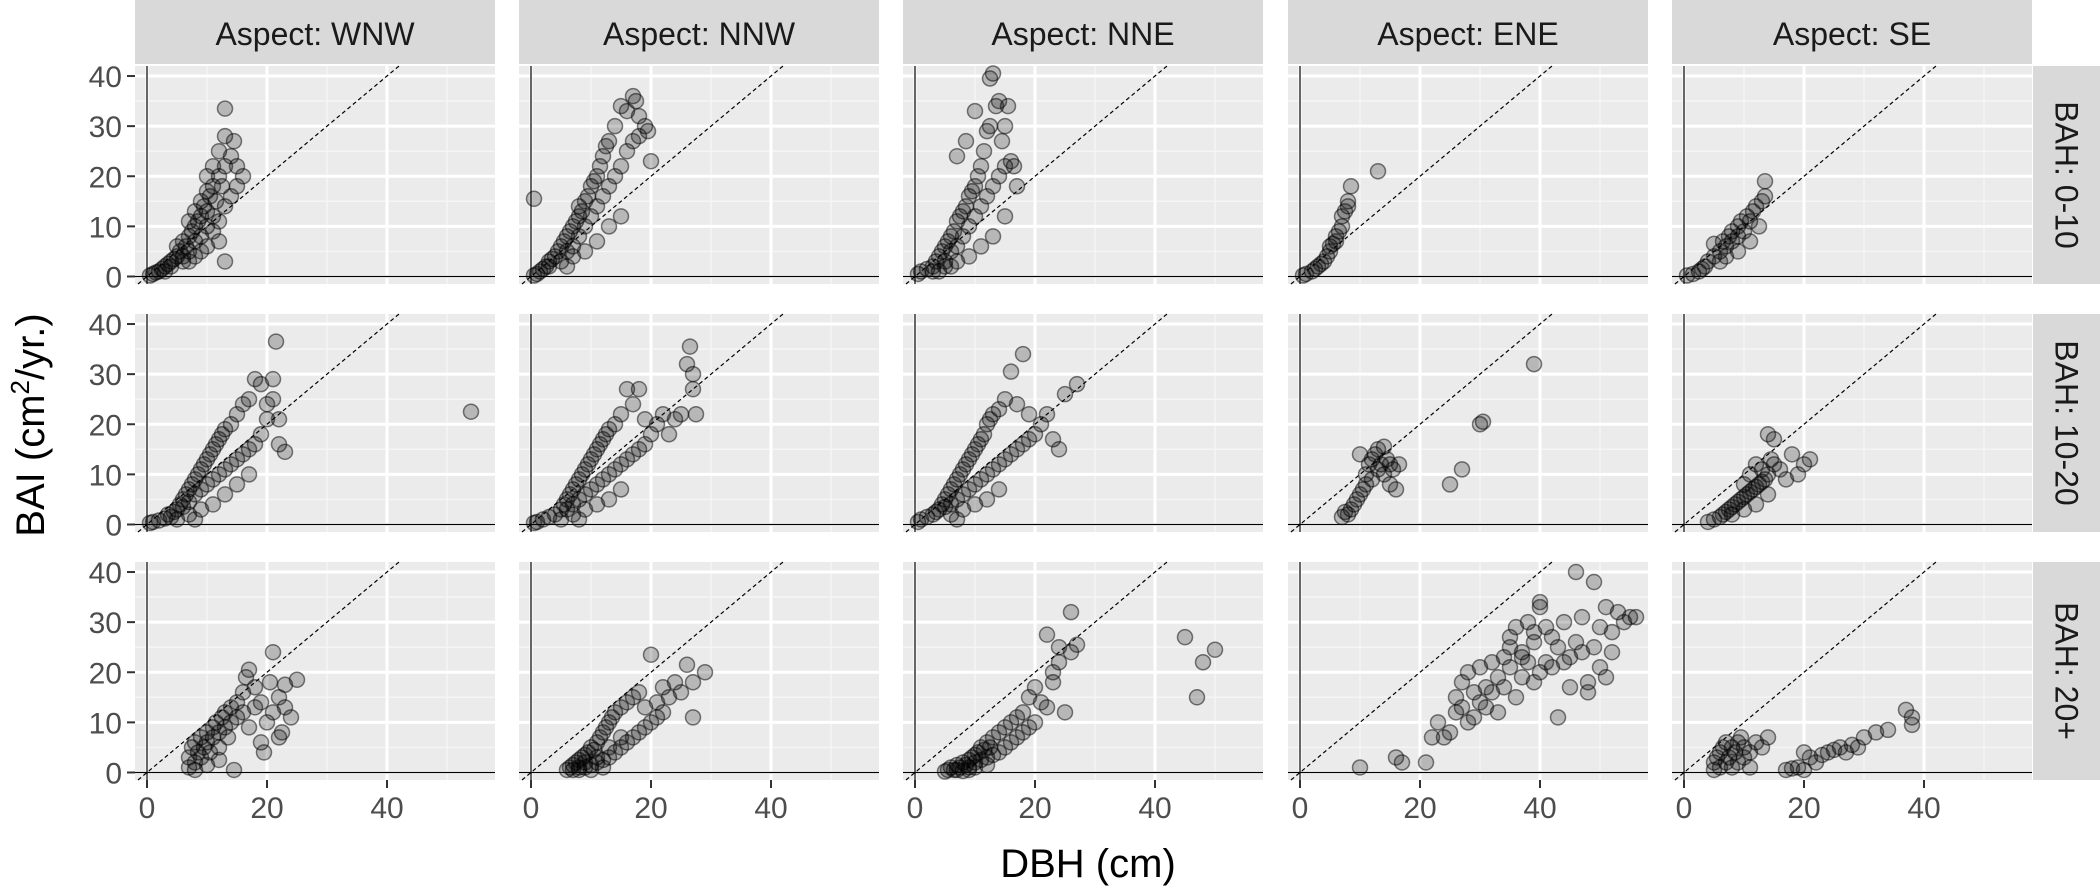  What do you see at coordinates (1852, 34) in the screenshot?
I see `column-strip-label: Aspect: SE` at bounding box center [1852, 34].